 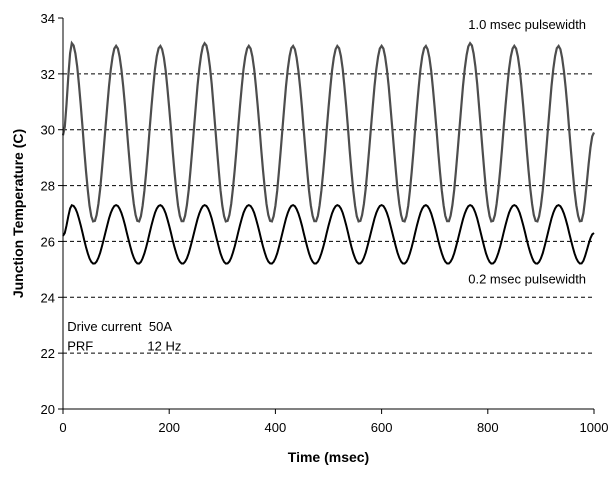 What do you see at coordinates (48, 186) in the screenshot?
I see `y-tick-label: 28` at bounding box center [48, 186].